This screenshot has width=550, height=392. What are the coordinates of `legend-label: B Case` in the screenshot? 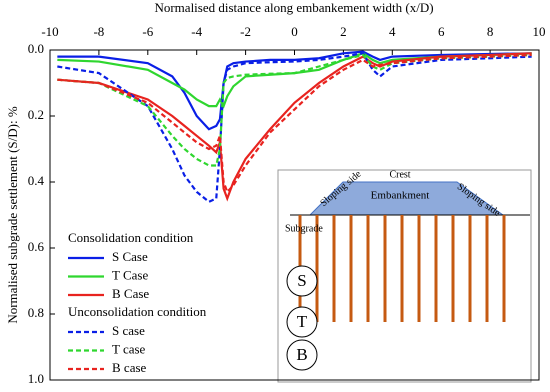 It's located at (130, 293).